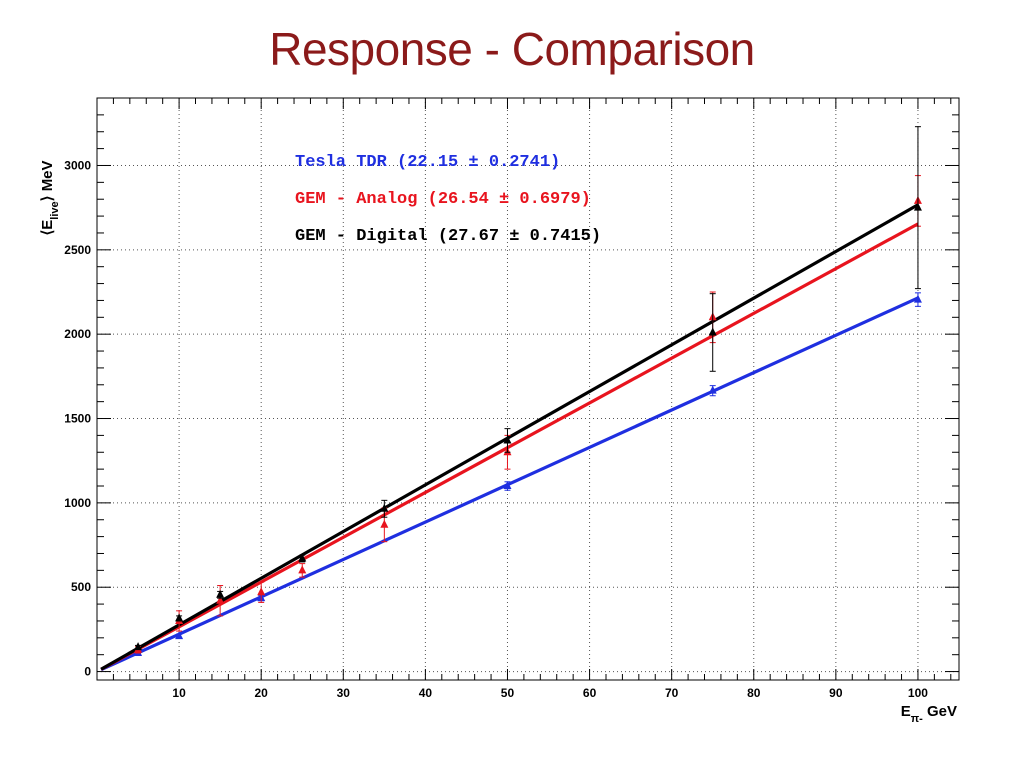 The width and height of the screenshot is (1024, 768). Describe the element at coordinates (179, 693) in the screenshot. I see `x-tick-label: 10` at that location.